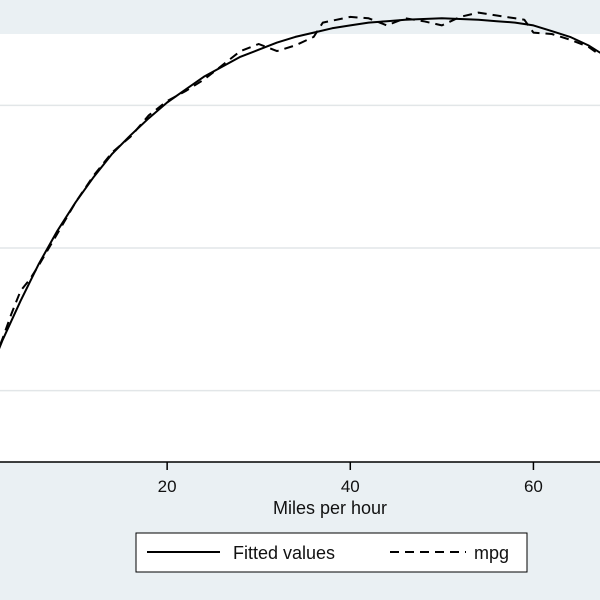 This screenshot has width=600, height=600. Describe the element at coordinates (284, 553) in the screenshot. I see `legend-label-fitted-values: Fitted values` at that location.